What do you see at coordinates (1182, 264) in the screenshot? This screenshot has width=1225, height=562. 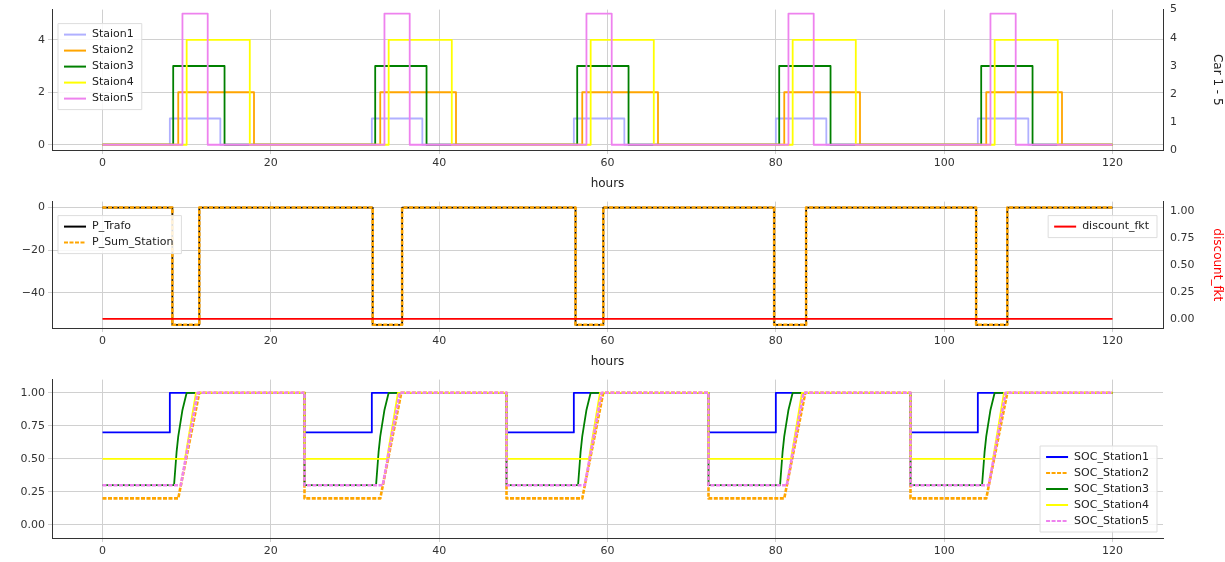 I see `y2-tick-label: 0.50` at bounding box center [1182, 264].